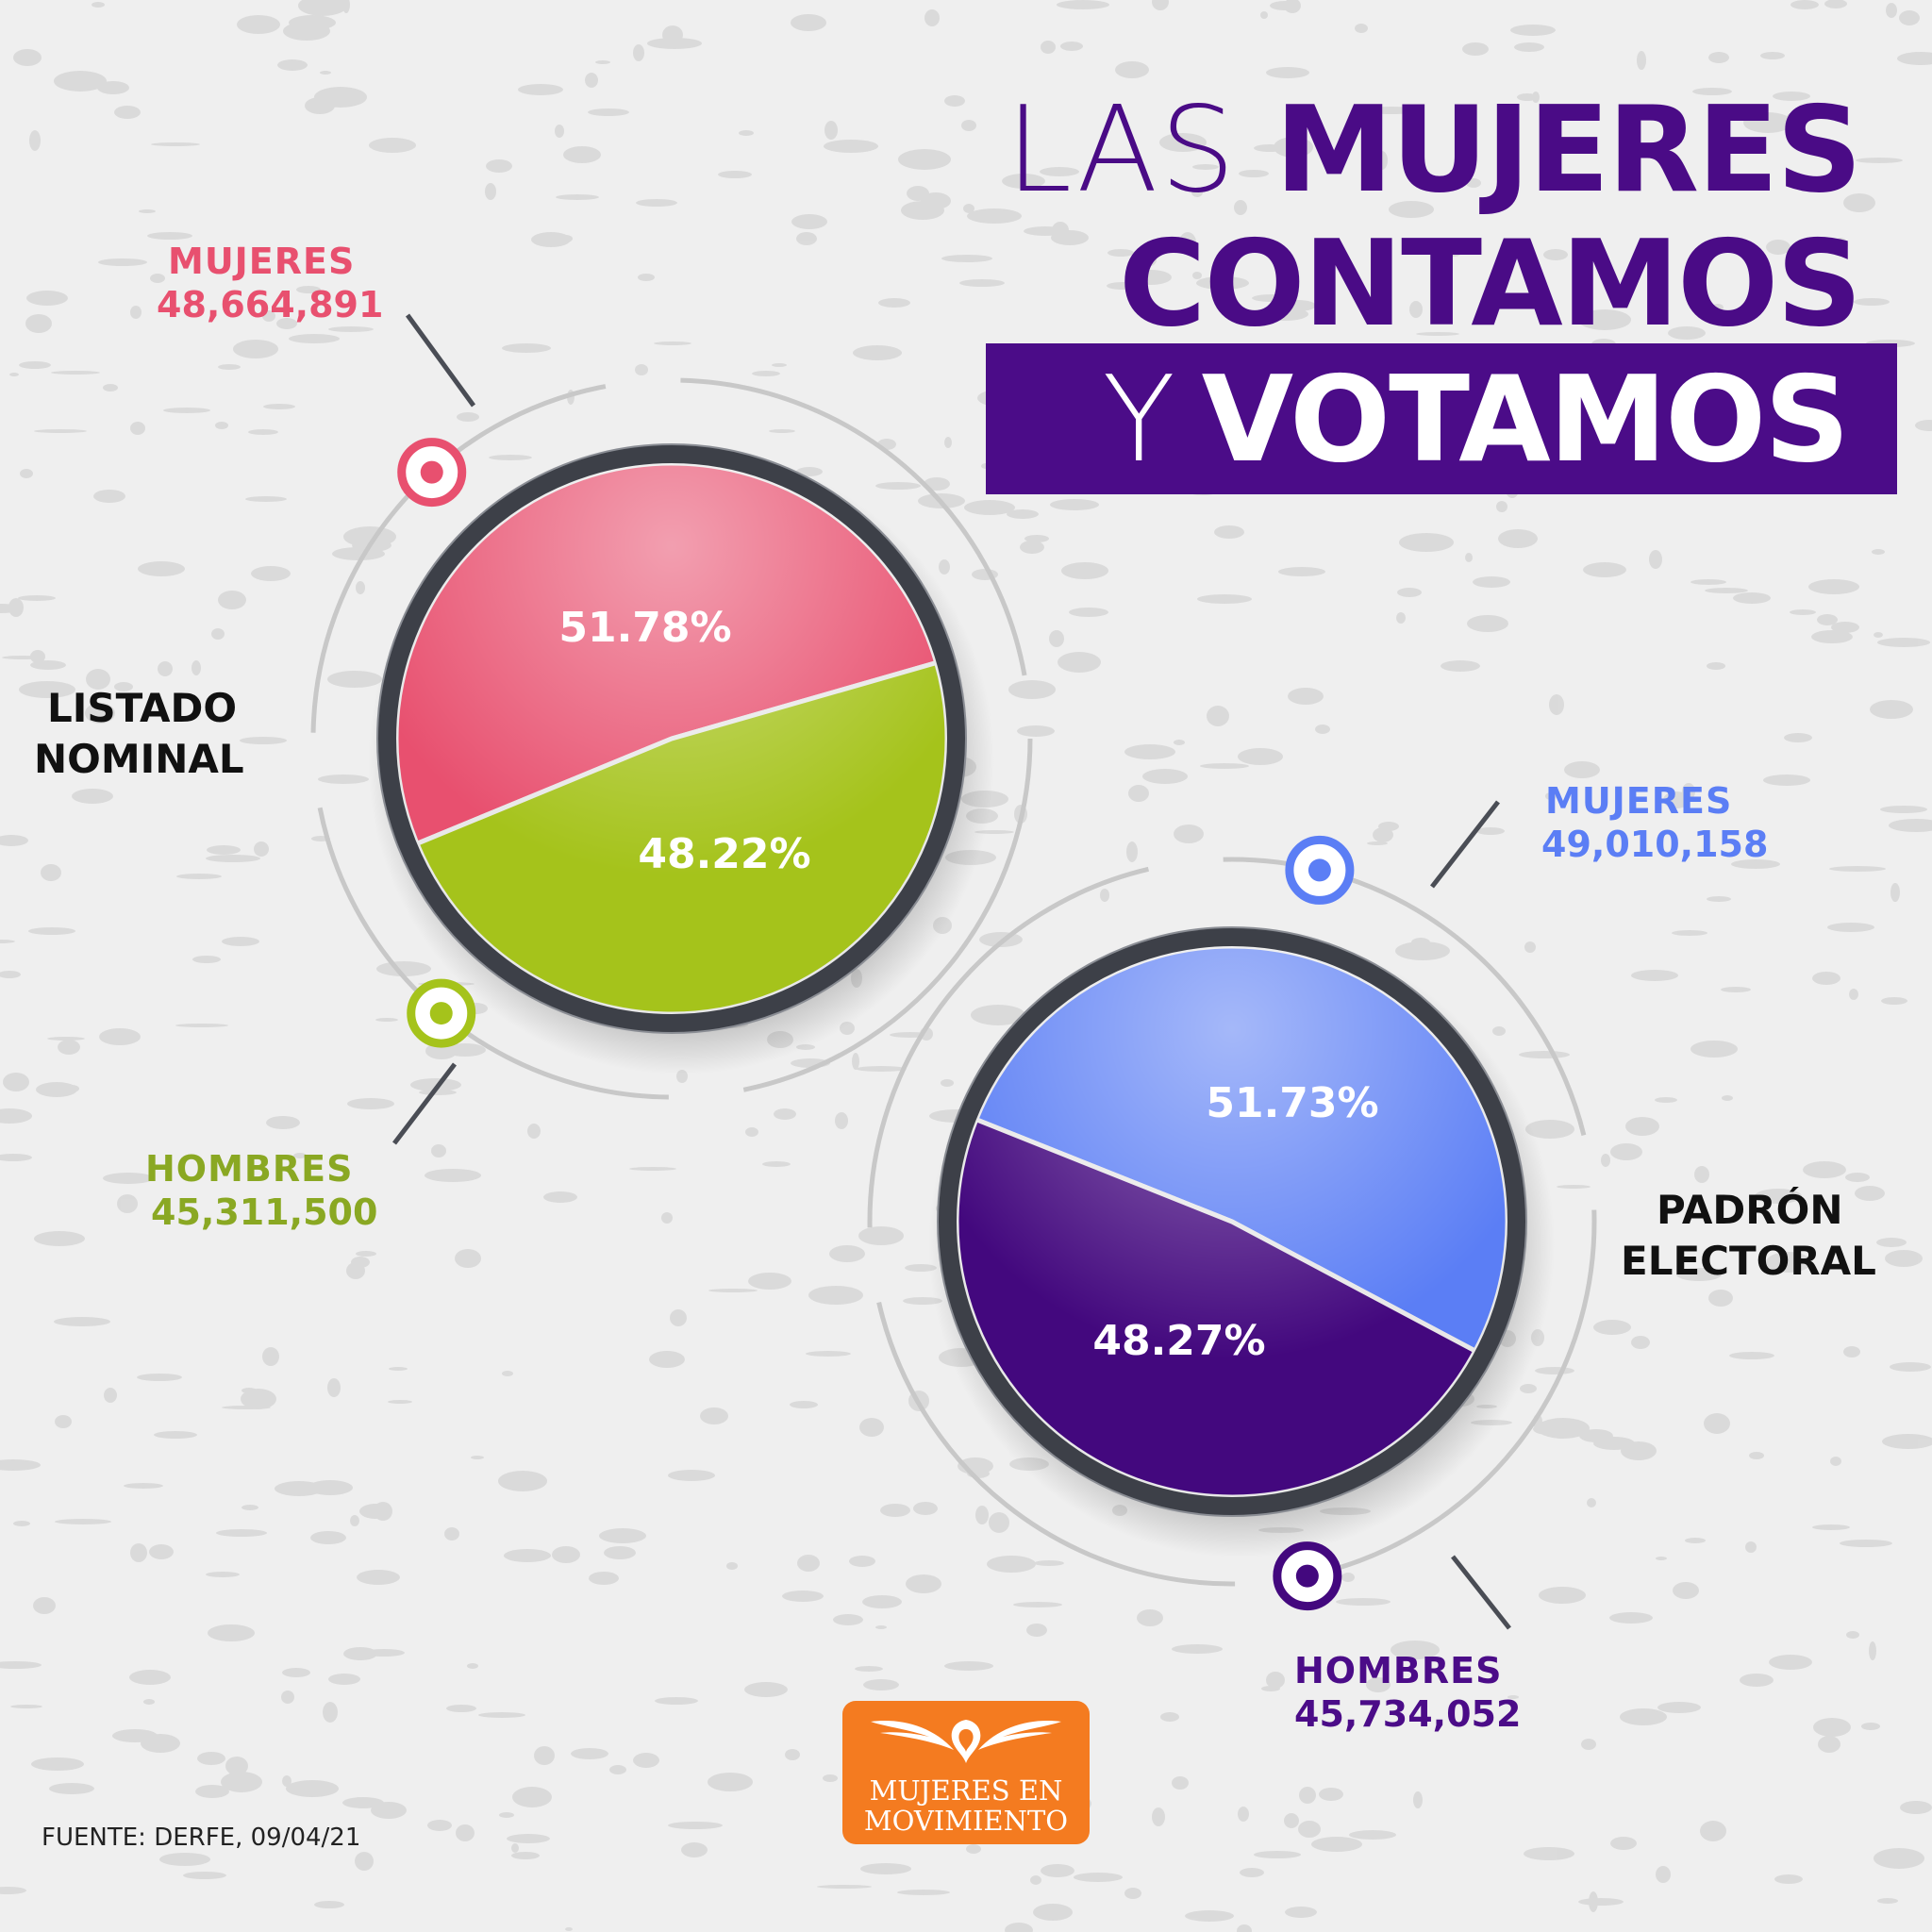 This screenshot has width=1932, height=1932. Describe the element at coordinates (1122, 149) in the screenshot. I see `title-las: LAS` at that location.